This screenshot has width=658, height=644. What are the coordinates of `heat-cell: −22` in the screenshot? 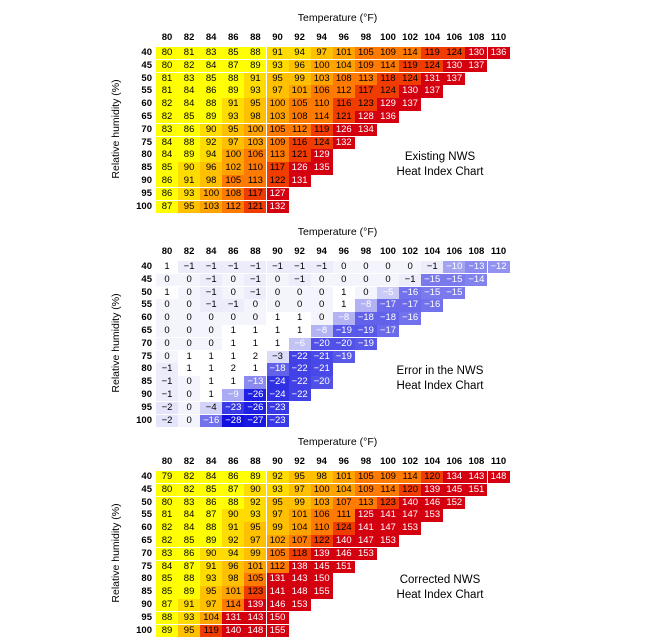 It's located at (299, 356).